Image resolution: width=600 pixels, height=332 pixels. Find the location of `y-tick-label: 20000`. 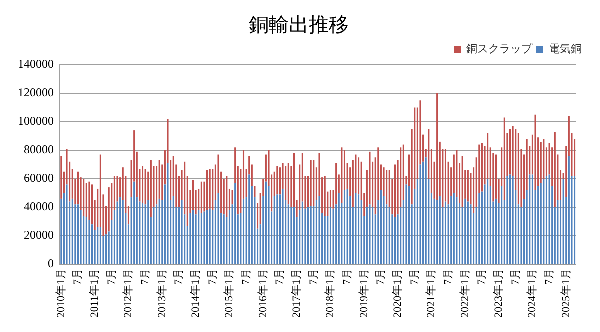

y-tick-label: 20000 is located at coordinates (39, 235).